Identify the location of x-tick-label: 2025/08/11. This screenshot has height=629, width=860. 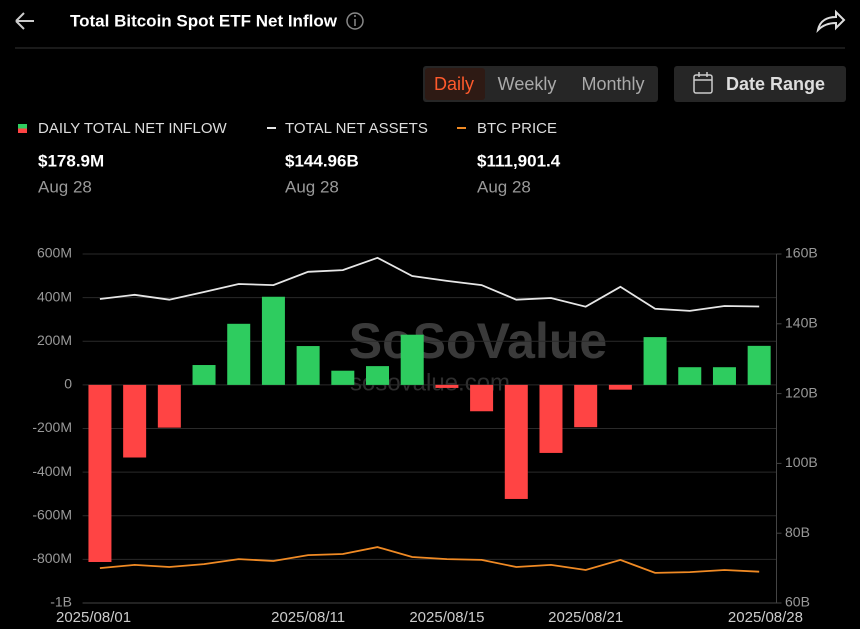
(308, 617).